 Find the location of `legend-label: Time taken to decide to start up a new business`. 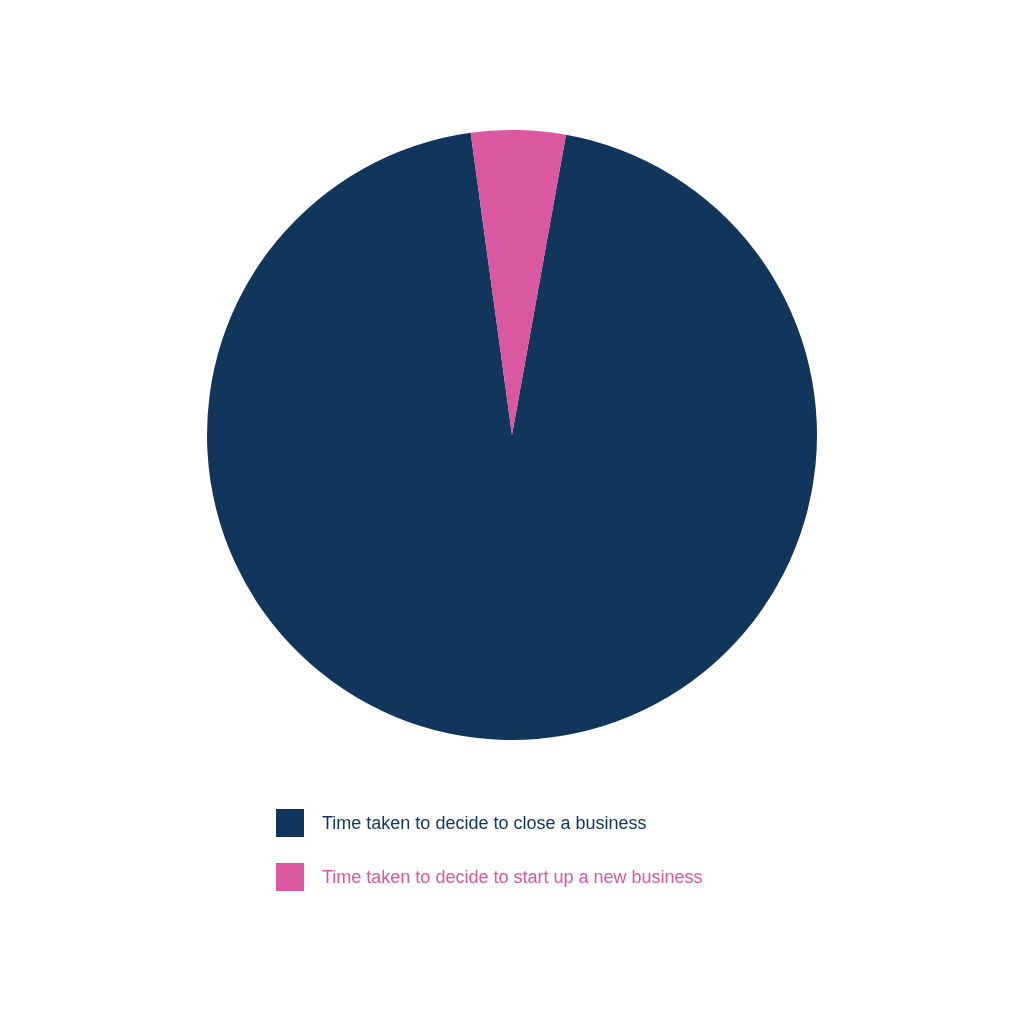

legend-label: Time taken to decide to start up a new business is located at coordinates (512, 877).